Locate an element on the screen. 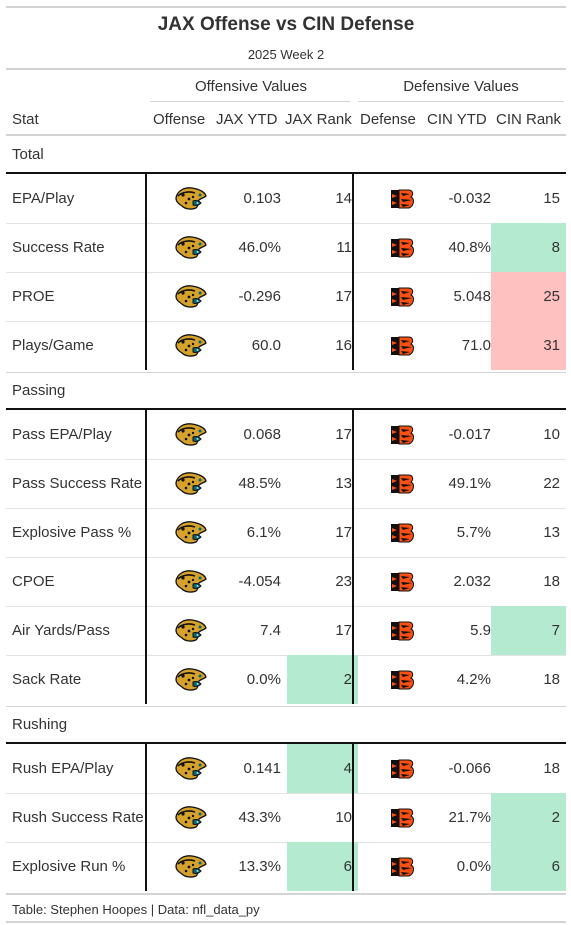  stat-label: EPA/Play is located at coordinates (43, 198).